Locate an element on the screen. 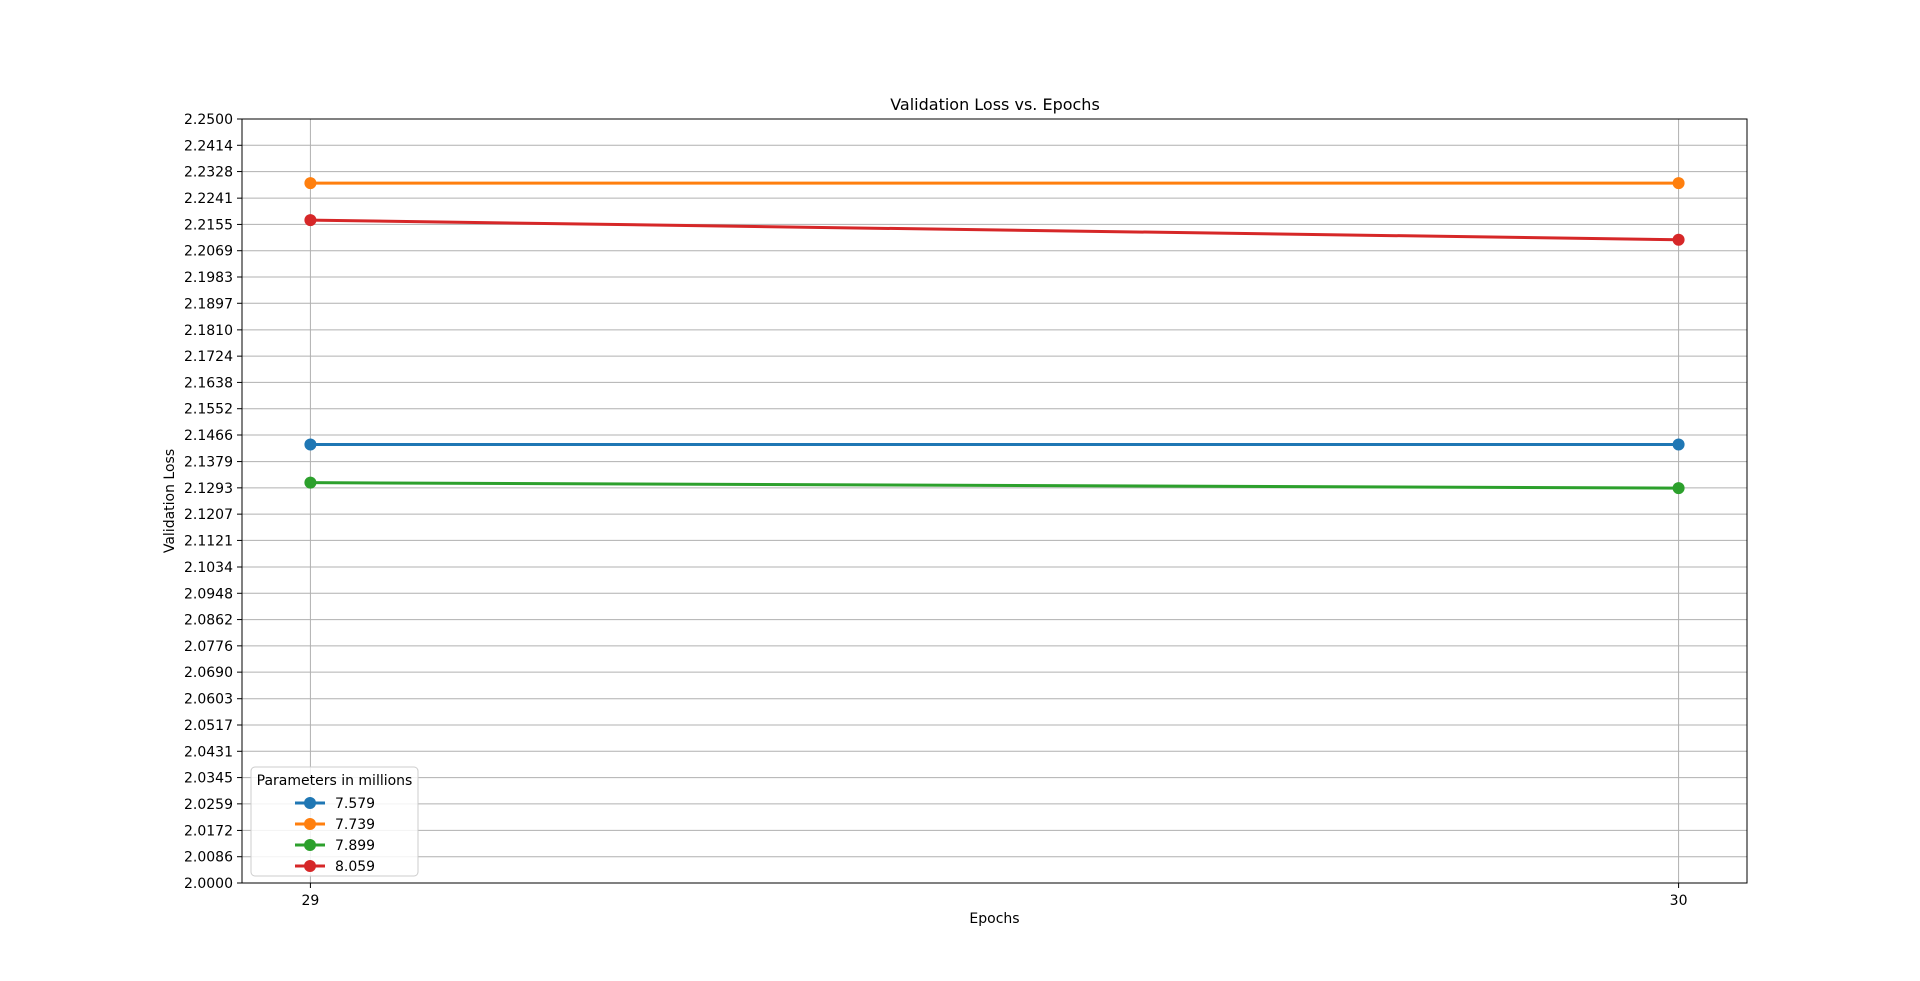 Image resolution: width=1920 pixels, height=981 pixels. legend-entry-label: 7.739 is located at coordinates (355, 825).